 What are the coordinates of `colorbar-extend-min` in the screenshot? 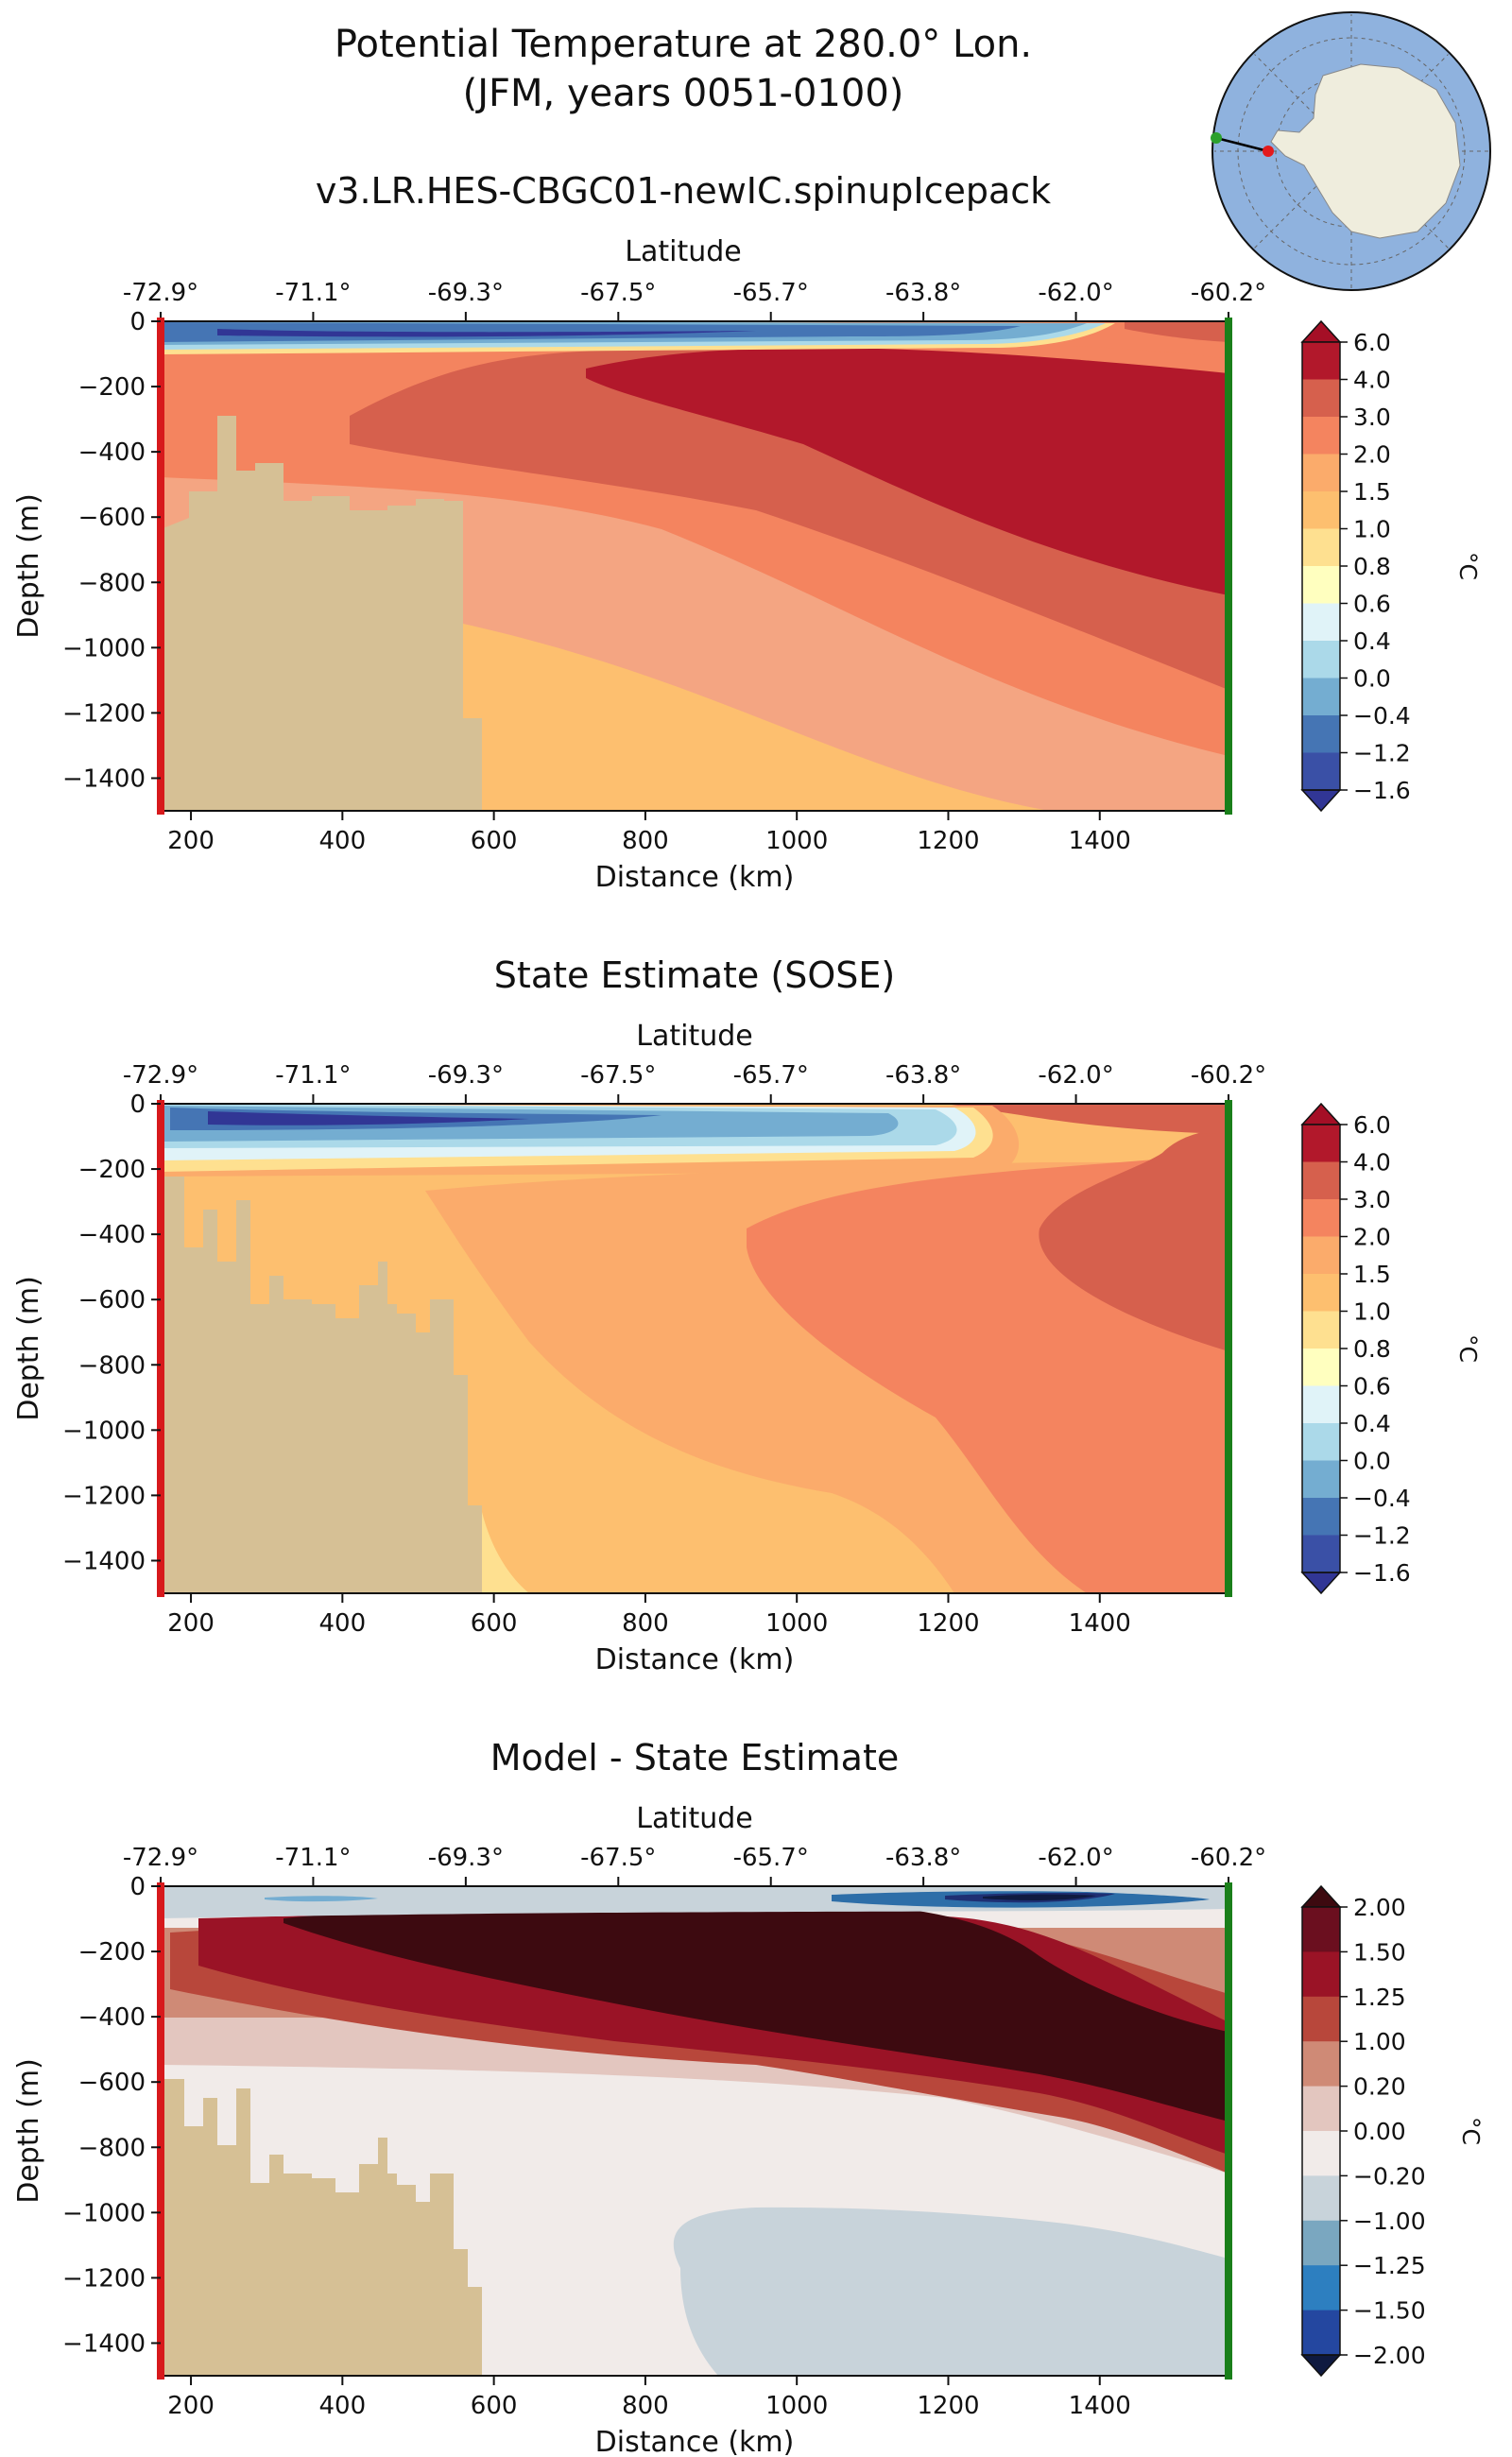 It's located at (1321, 801).